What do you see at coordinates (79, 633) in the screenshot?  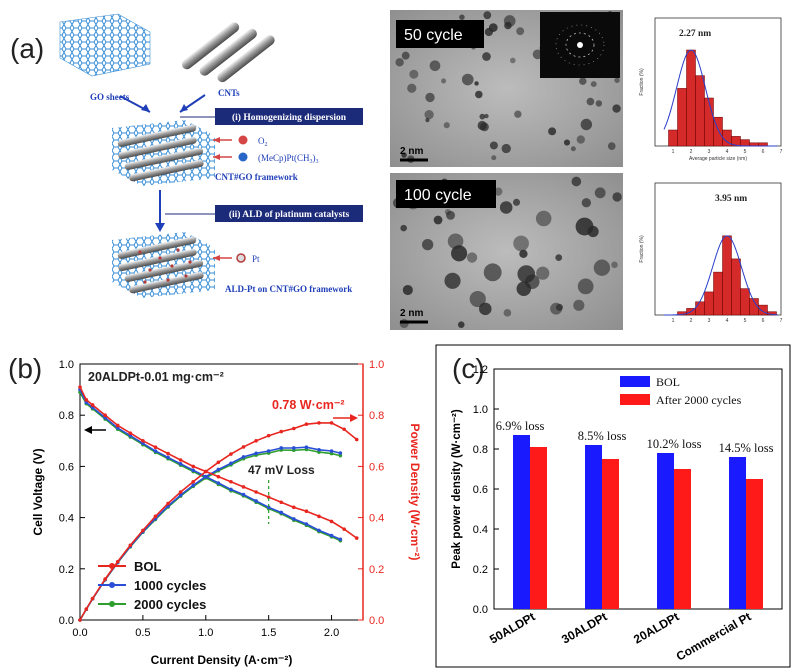 I see `x-tick-label: 0.0` at bounding box center [79, 633].